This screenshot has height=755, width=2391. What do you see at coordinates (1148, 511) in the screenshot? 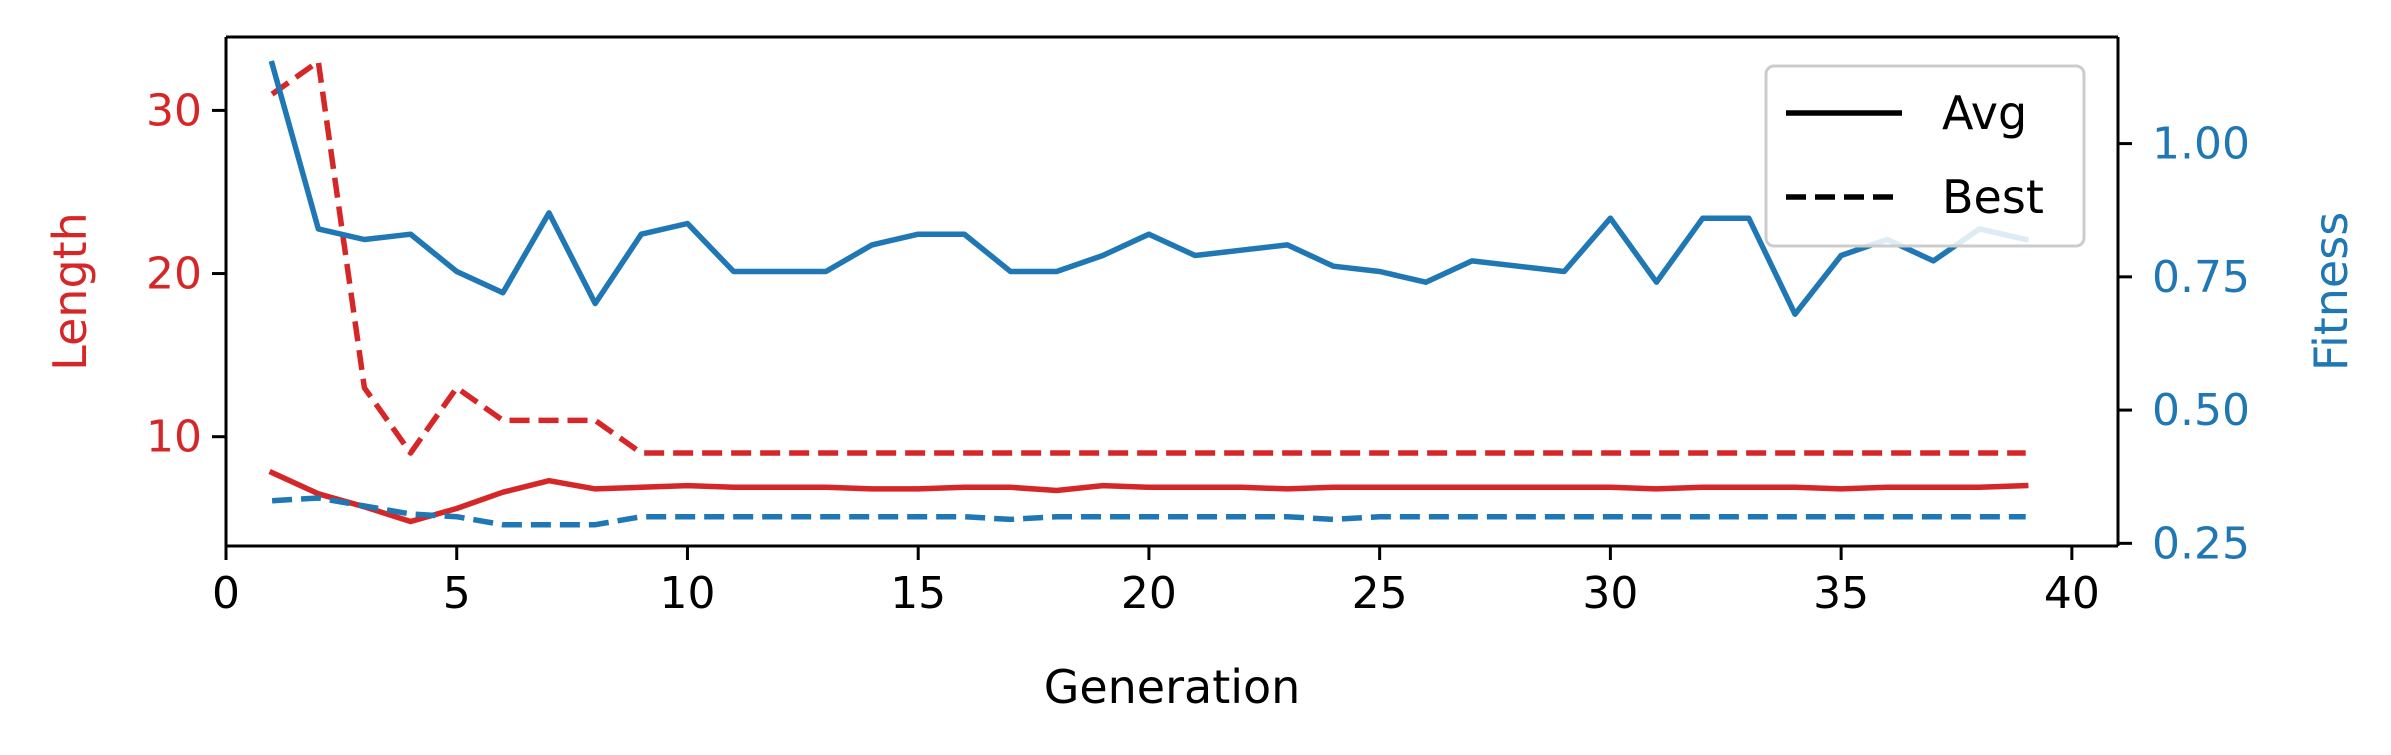
I see `fitness-best-line` at bounding box center [1148, 511].